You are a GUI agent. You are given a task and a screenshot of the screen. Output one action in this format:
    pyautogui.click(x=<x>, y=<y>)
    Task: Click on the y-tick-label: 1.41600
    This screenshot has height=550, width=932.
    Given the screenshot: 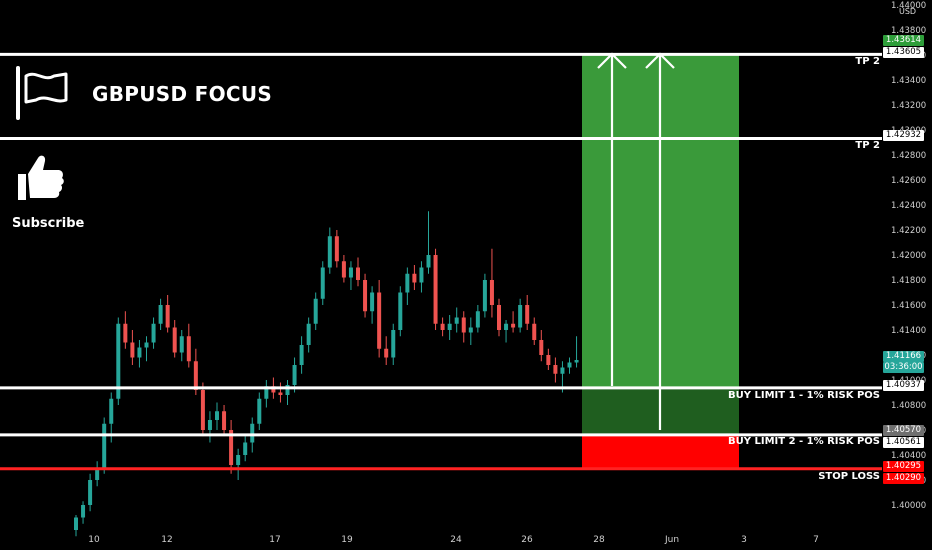 What is the action you would take?
    pyautogui.click(x=908, y=306)
    